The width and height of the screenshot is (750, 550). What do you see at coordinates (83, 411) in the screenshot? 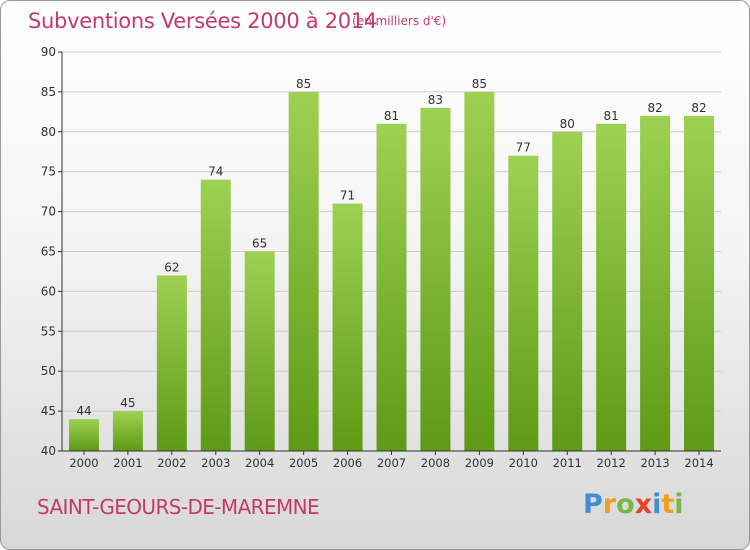
I see `bar-value-label: 44` at bounding box center [83, 411].